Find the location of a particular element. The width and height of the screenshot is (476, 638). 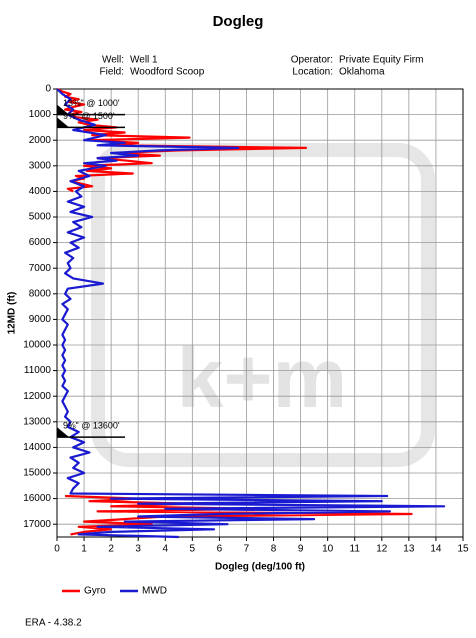

casing-label: 9⅝" @ 13600' is located at coordinates (91, 426).